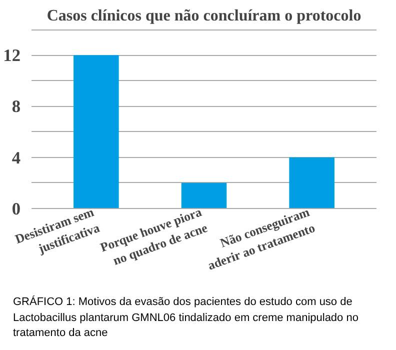 This screenshot has width=396, height=350. Describe the element at coordinates (16, 209) in the screenshot. I see `y-tick-label: 0` at that location.